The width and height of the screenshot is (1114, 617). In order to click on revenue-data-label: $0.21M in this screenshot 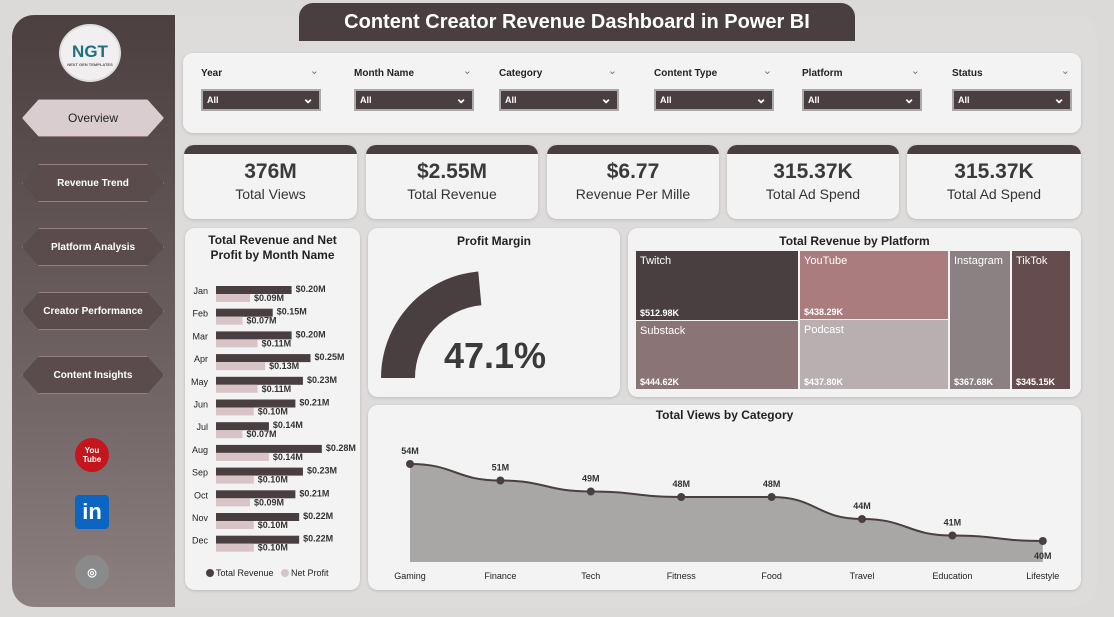, I will do `click(314, 403)`.